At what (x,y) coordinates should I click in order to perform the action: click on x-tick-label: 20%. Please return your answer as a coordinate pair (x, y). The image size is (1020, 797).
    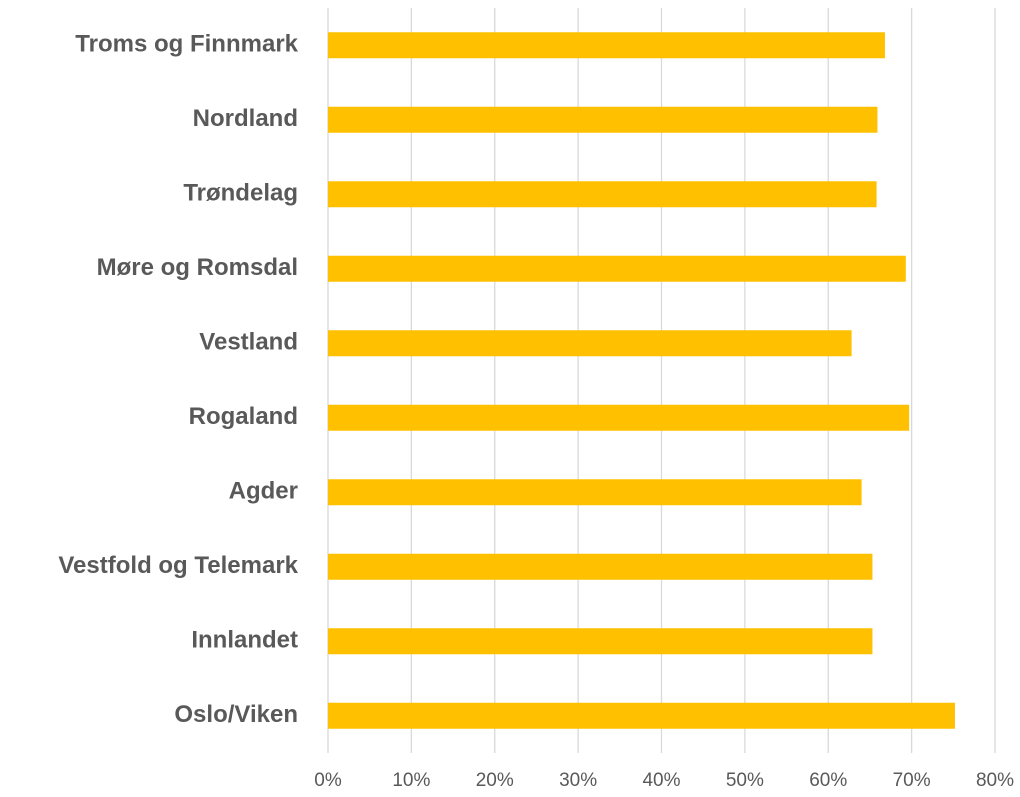
    Looking at the image, I should click on (495, 780).